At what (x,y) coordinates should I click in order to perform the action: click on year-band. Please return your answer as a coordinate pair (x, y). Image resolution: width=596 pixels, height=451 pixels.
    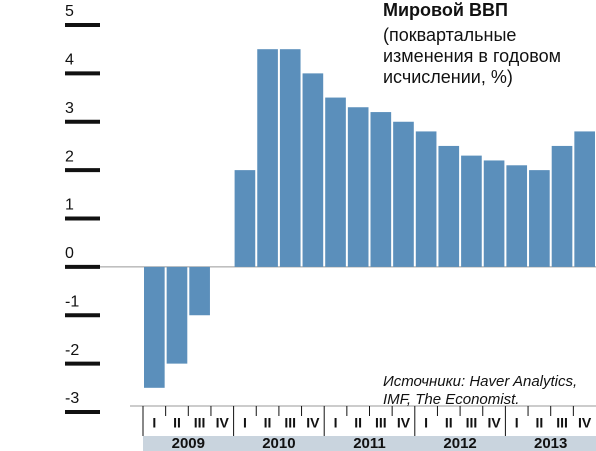
    Looking at the image, I should click on (369, 443).